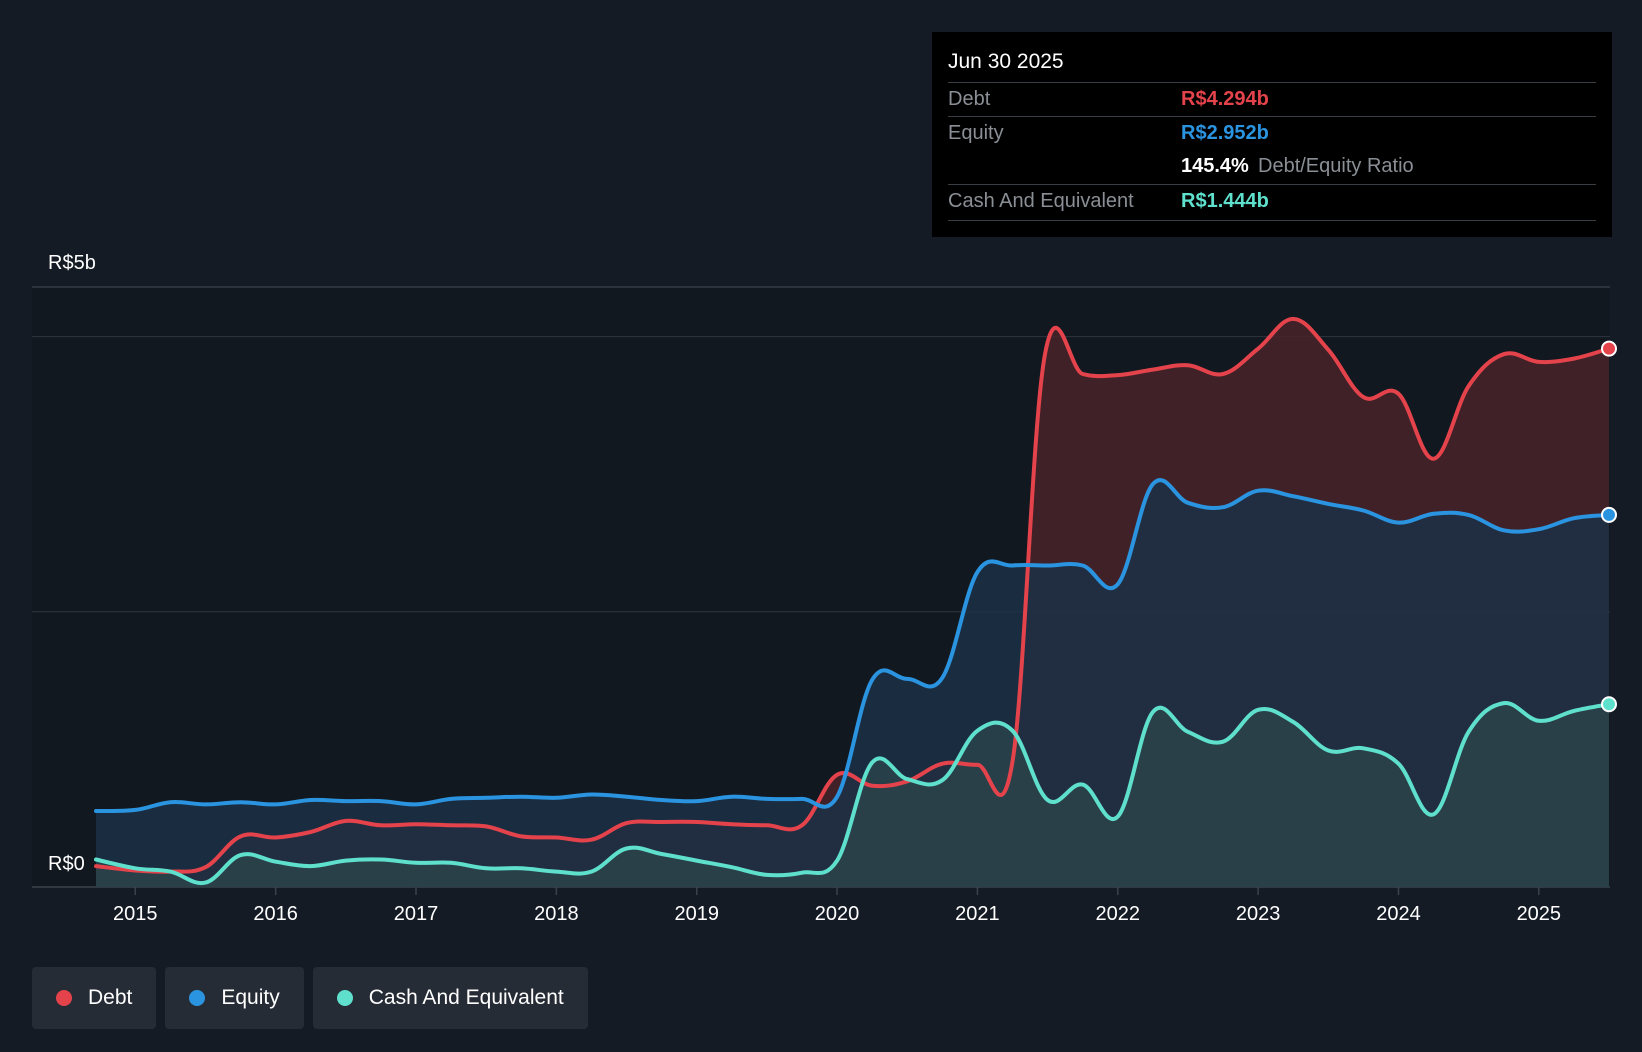 Image resolution: width=1642 pixels, height=1052 pixels. I want to click on tooltip-ratio-value: 145.4%, so click(1215, 166).